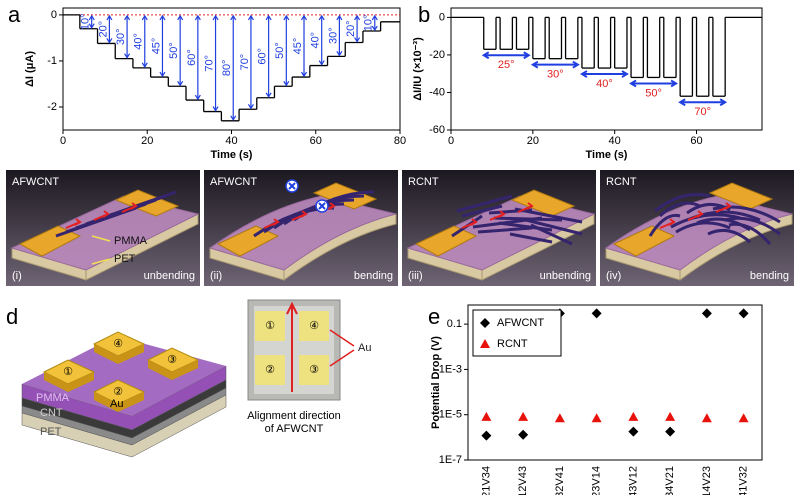 This screenshot has height=495, width=800. I want to click on cell-material: AFWCNT, so click(233, 182).